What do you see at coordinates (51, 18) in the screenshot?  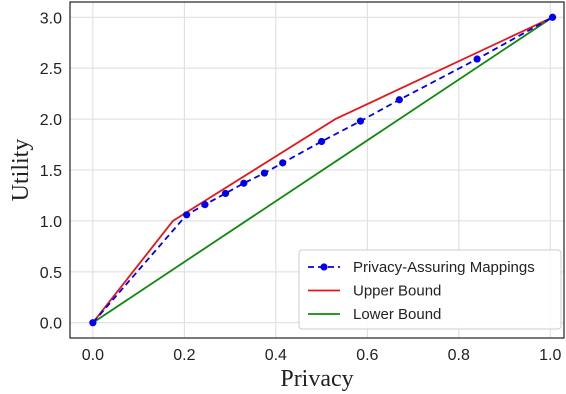 I see `y-tick-label: 3.0` at bounding box center [51, 18].